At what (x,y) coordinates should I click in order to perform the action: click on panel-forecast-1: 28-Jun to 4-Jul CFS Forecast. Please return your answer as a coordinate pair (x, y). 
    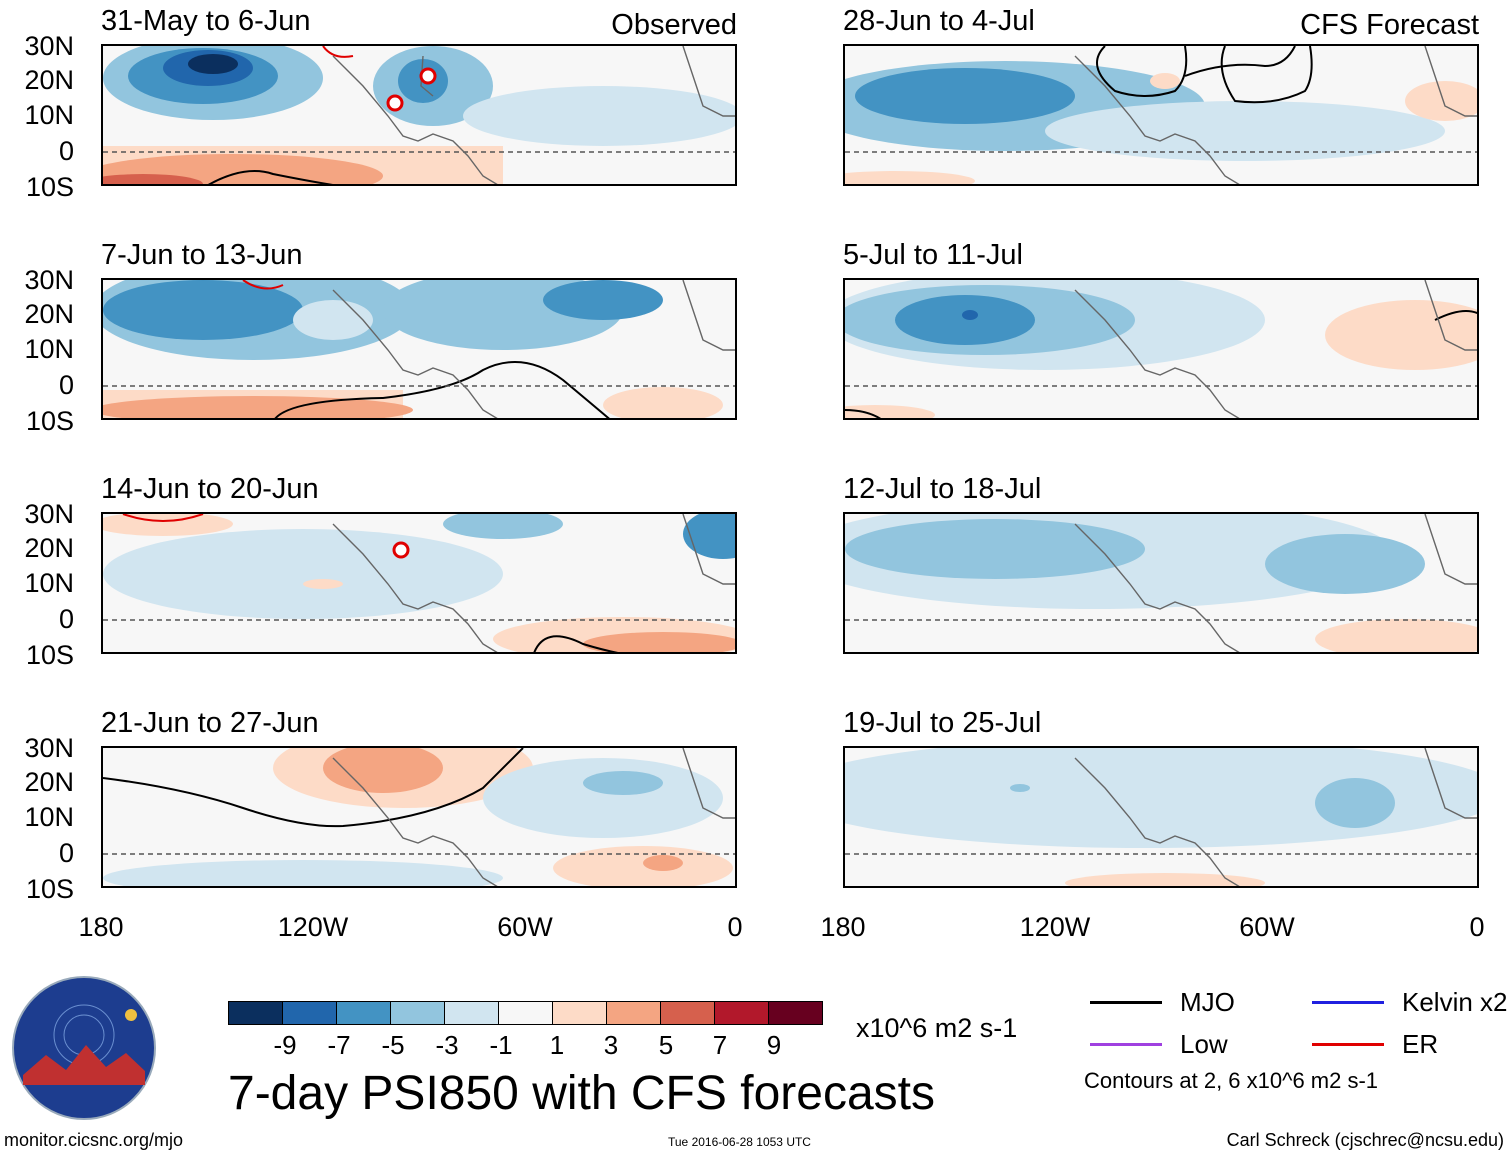
    Looking at the image, I should click on (1161, 121).